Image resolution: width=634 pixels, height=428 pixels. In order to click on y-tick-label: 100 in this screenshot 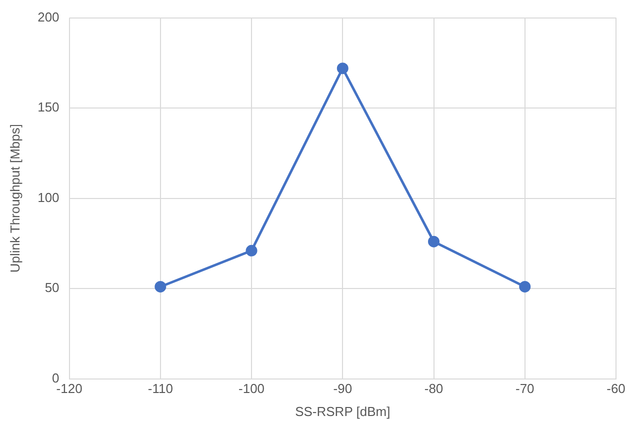, I will do `click(49, 197)`.